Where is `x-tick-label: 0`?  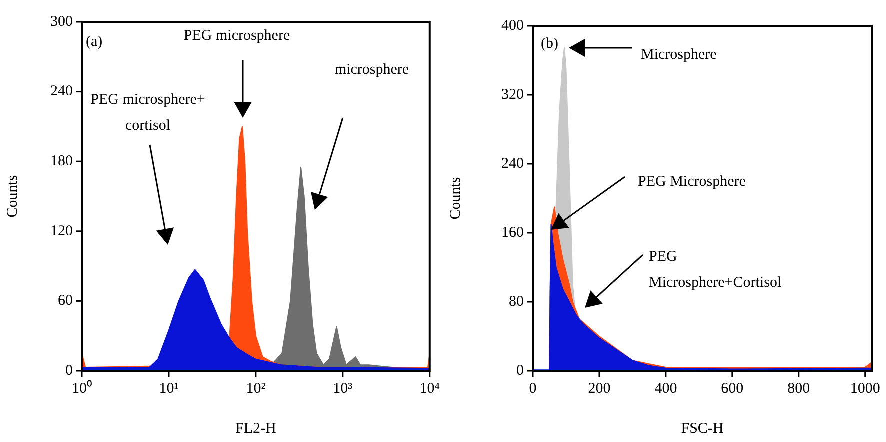
x-tick-label: 0 is located at coordinates (533, 388).